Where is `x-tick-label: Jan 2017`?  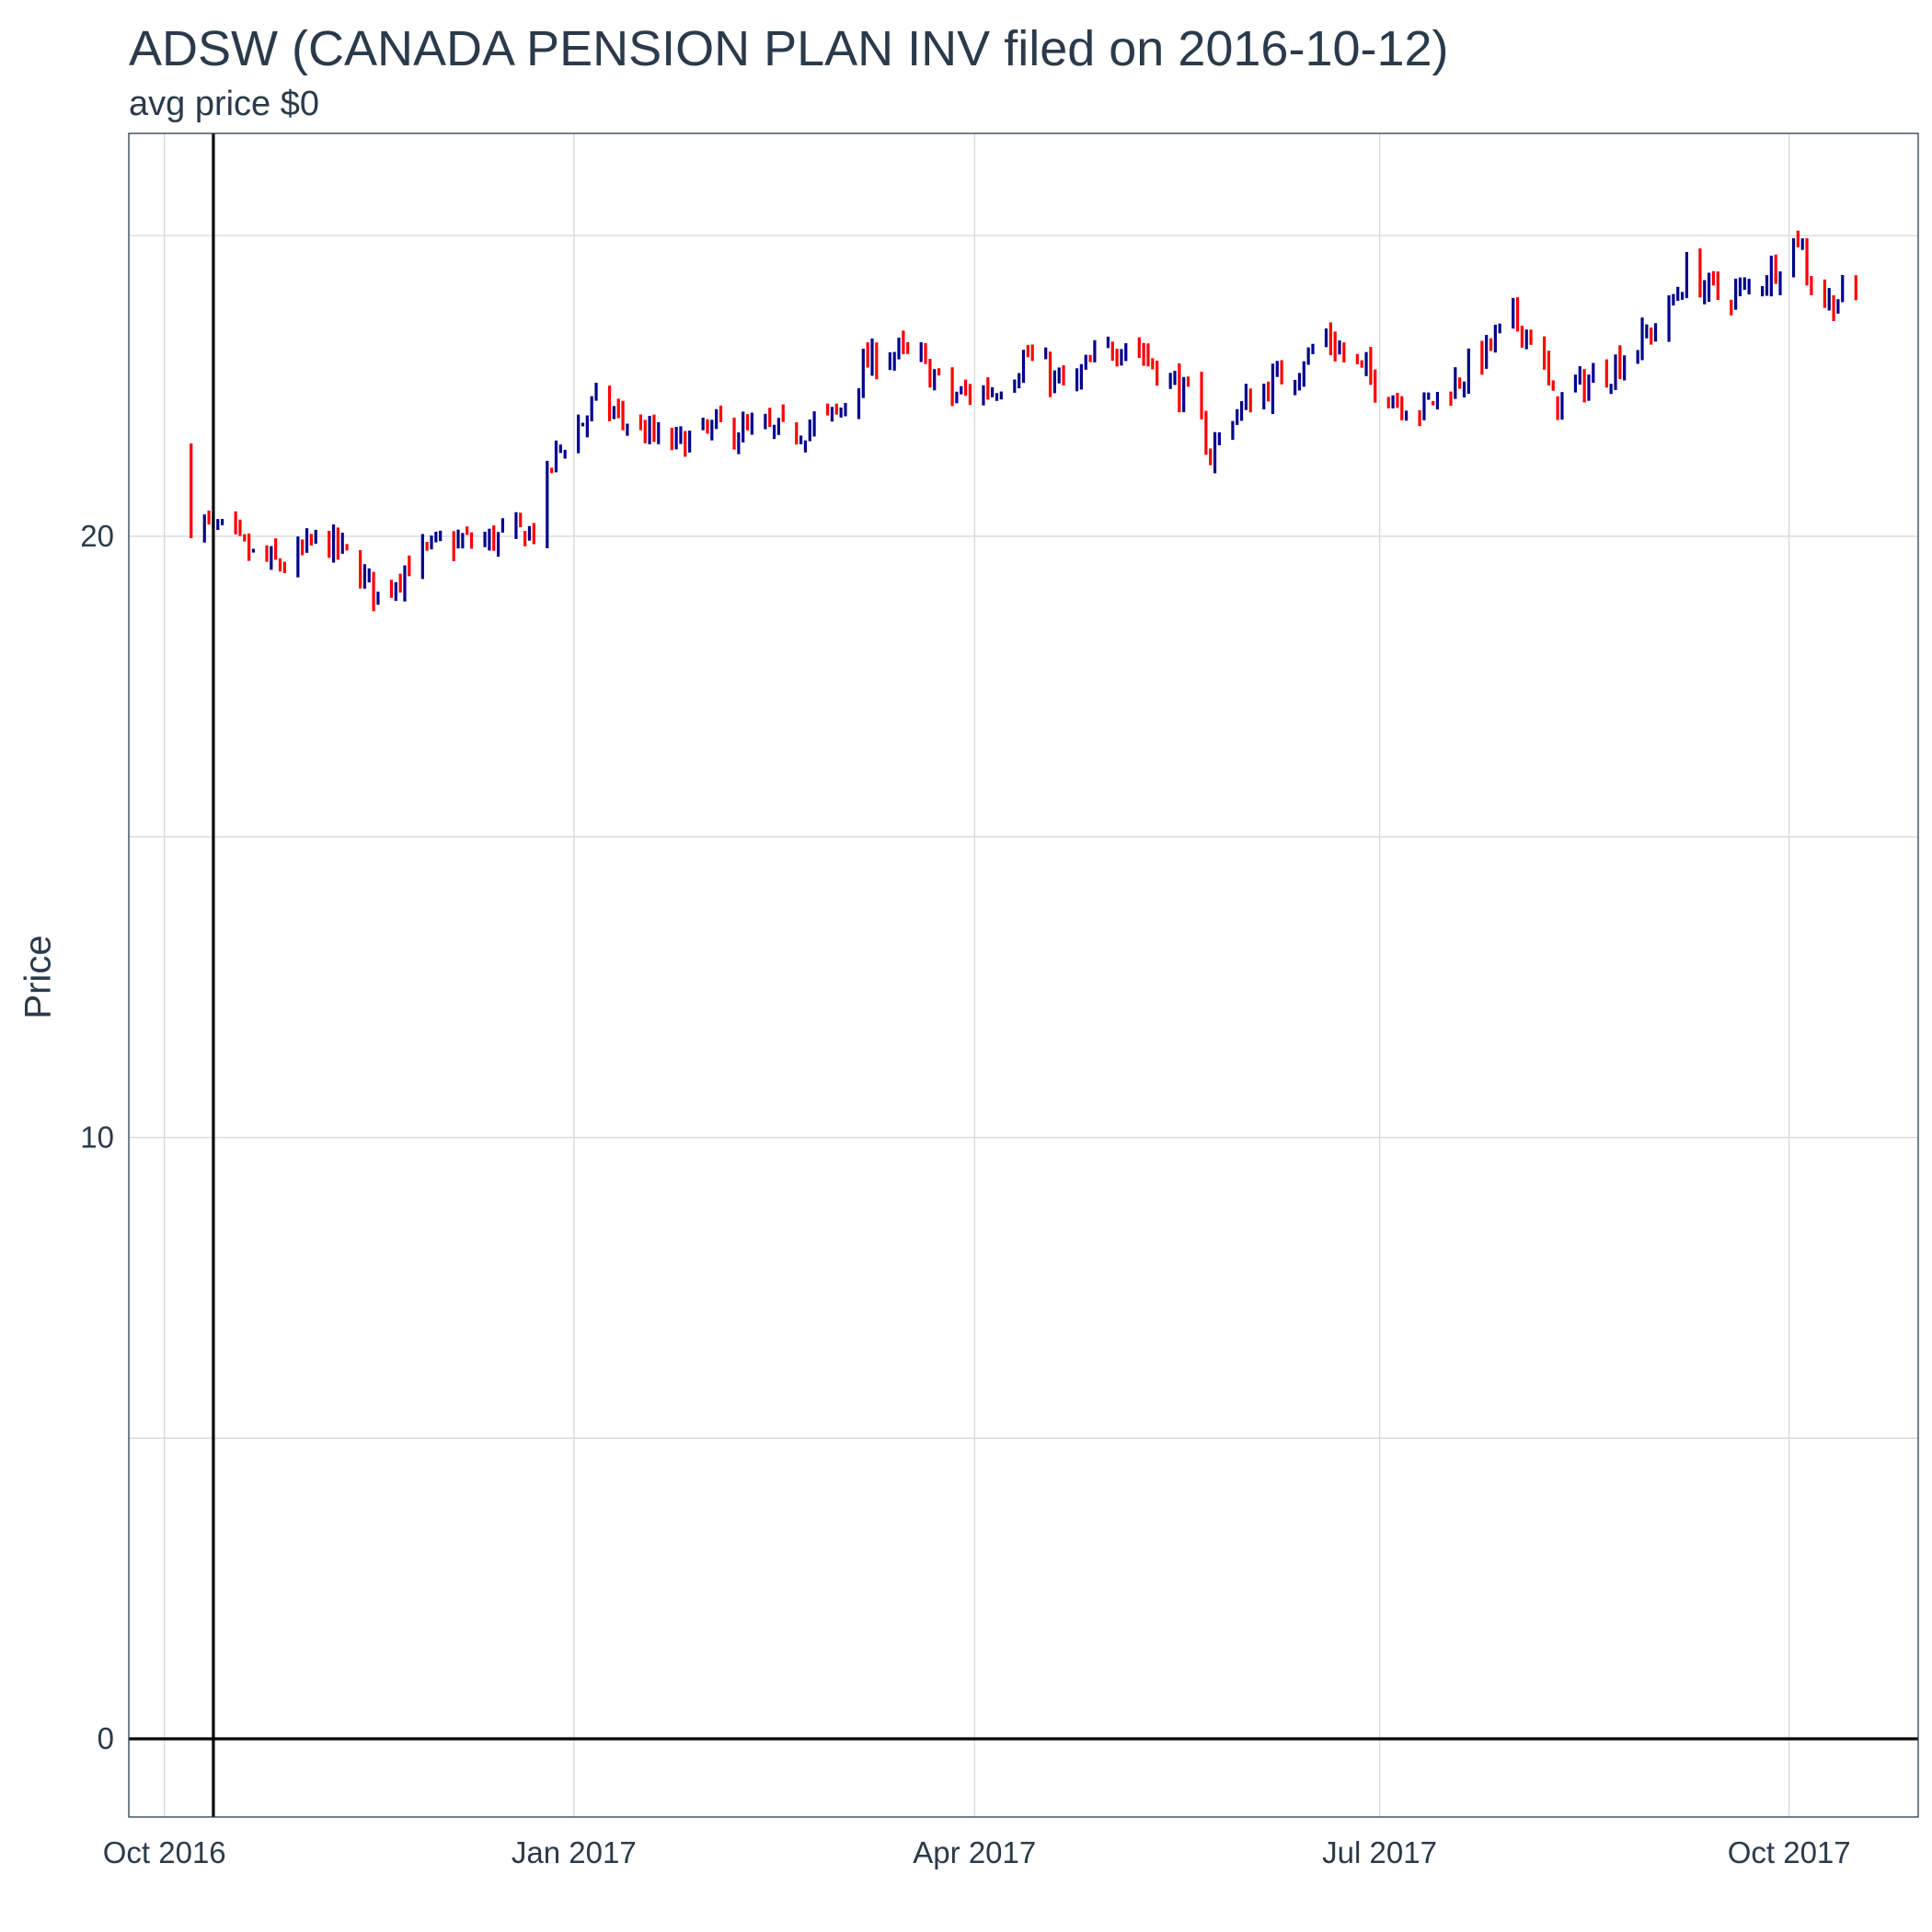
x-tick-label: Jan 2017 is located at coordinates (574, 1852).